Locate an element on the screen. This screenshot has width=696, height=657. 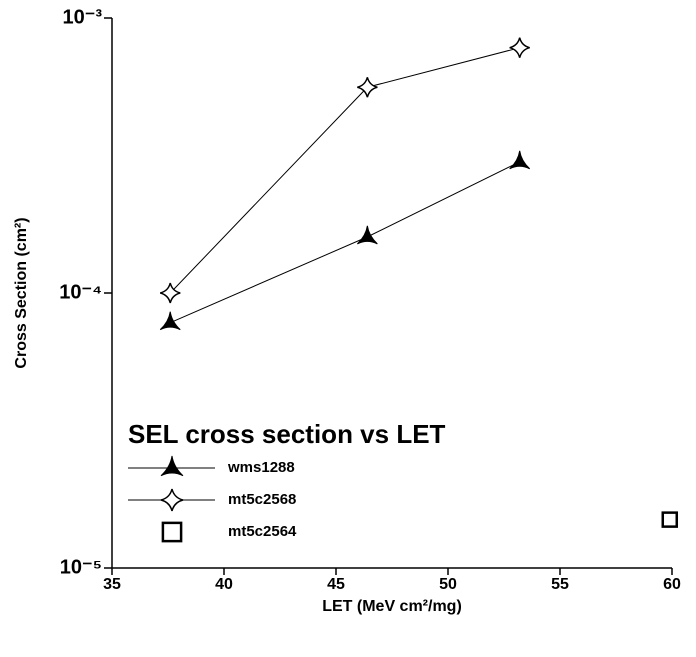
x-tick-label: 60 is located at coordinates (672, 584).